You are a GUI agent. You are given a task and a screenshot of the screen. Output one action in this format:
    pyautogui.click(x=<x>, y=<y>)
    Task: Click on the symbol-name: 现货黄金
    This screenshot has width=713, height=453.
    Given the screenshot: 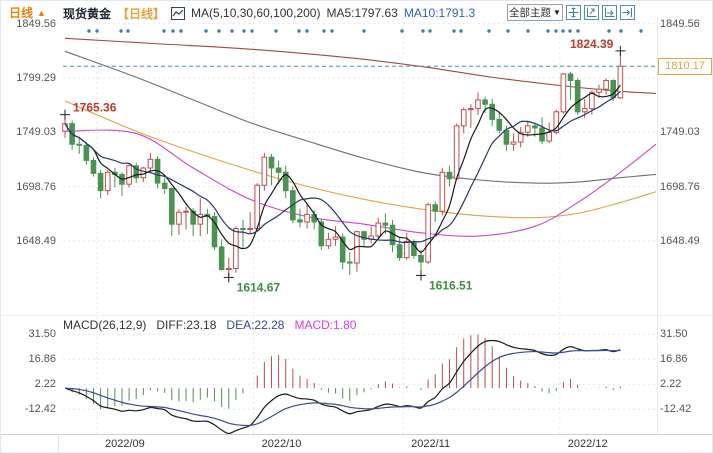 What is the action you would take?
    pyautogui.click(x=87, y=13)
    